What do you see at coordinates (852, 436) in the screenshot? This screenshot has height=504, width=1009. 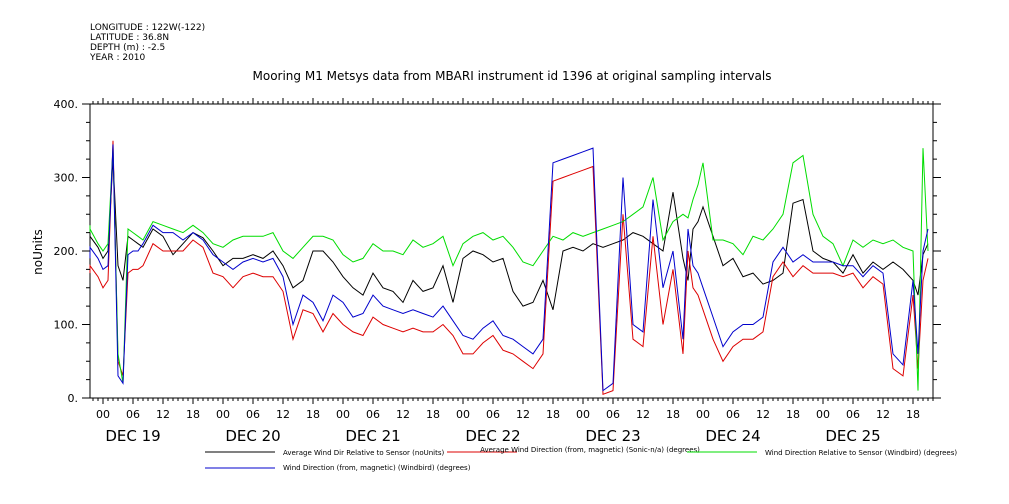 I see `x-day-label: DEC 25` at bounding box center [852, 436].